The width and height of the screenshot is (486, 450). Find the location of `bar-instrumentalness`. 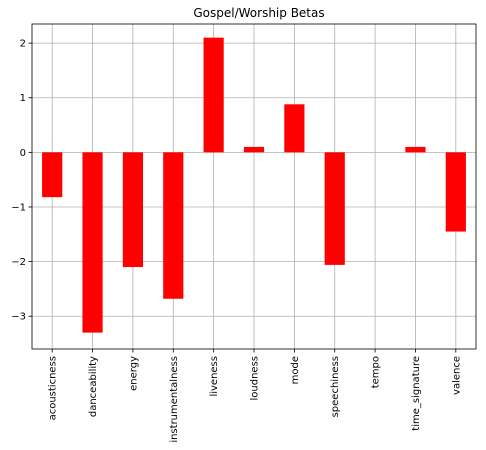

bar-instrumentalness is located at coordinates (173, 225).